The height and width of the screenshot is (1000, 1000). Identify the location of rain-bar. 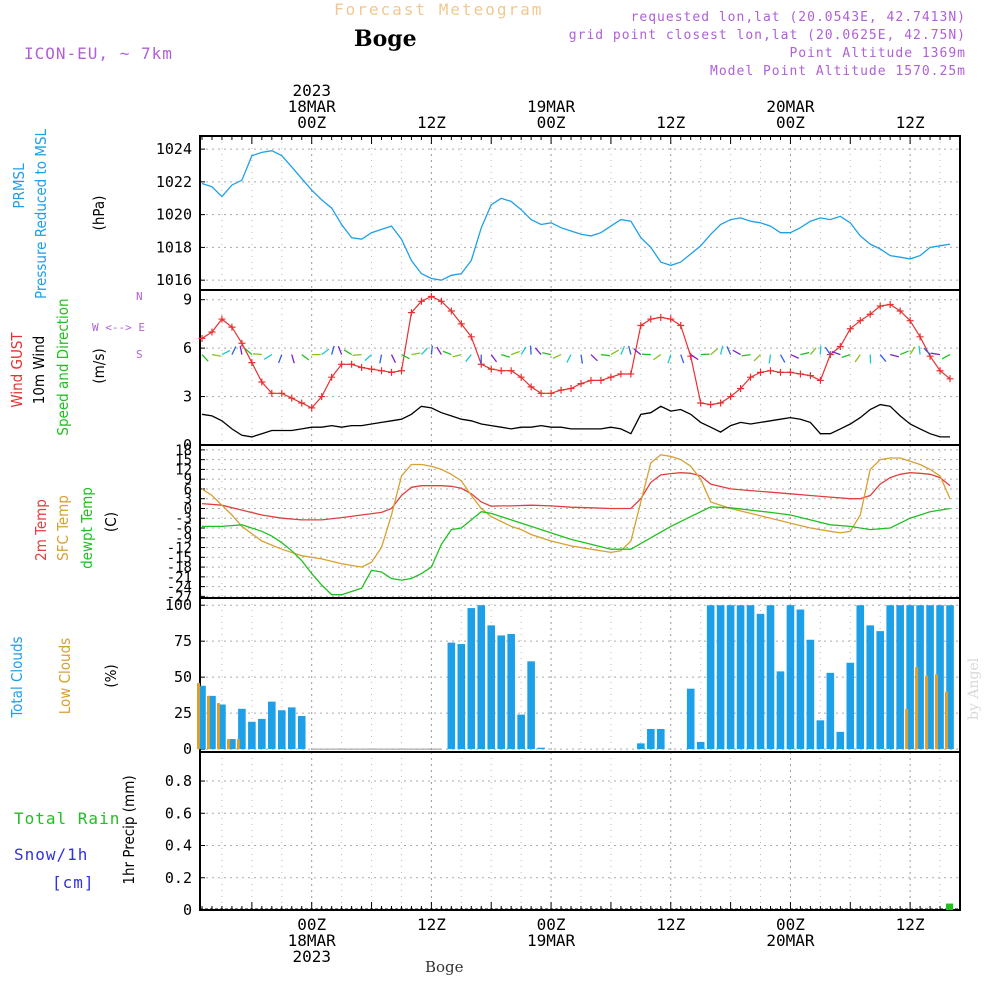
(950, 906).